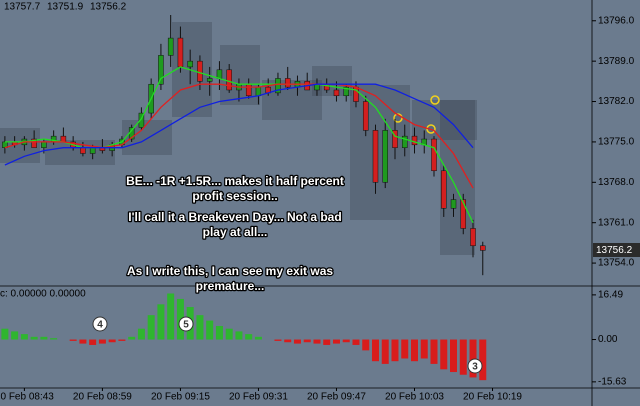 The image size is (640, 406). Describe the element at coordinates (102, 397) in the screenshot. I see `x-tick-label: 20 Feb 08:59` at that location.